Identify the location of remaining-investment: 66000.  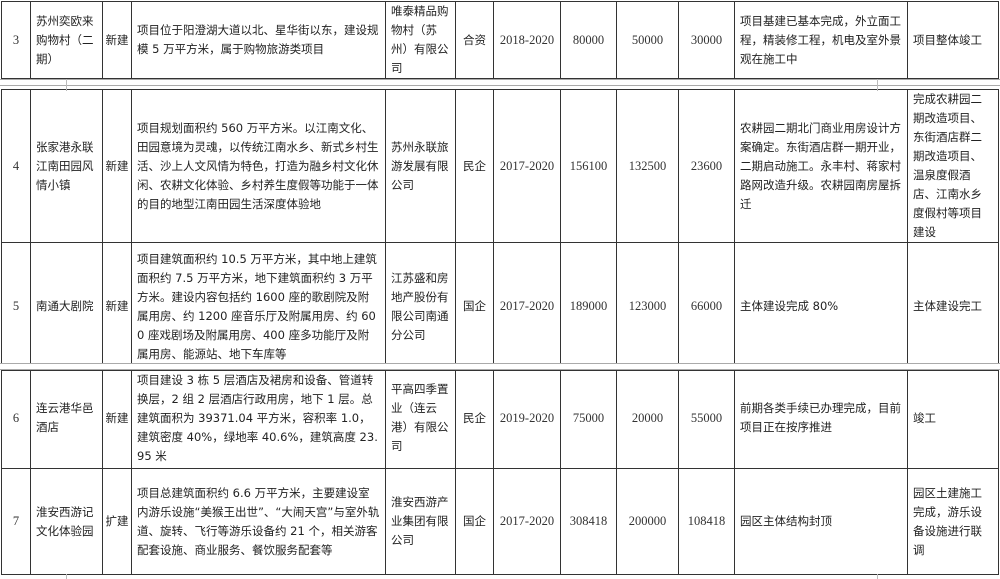
(706, 306).